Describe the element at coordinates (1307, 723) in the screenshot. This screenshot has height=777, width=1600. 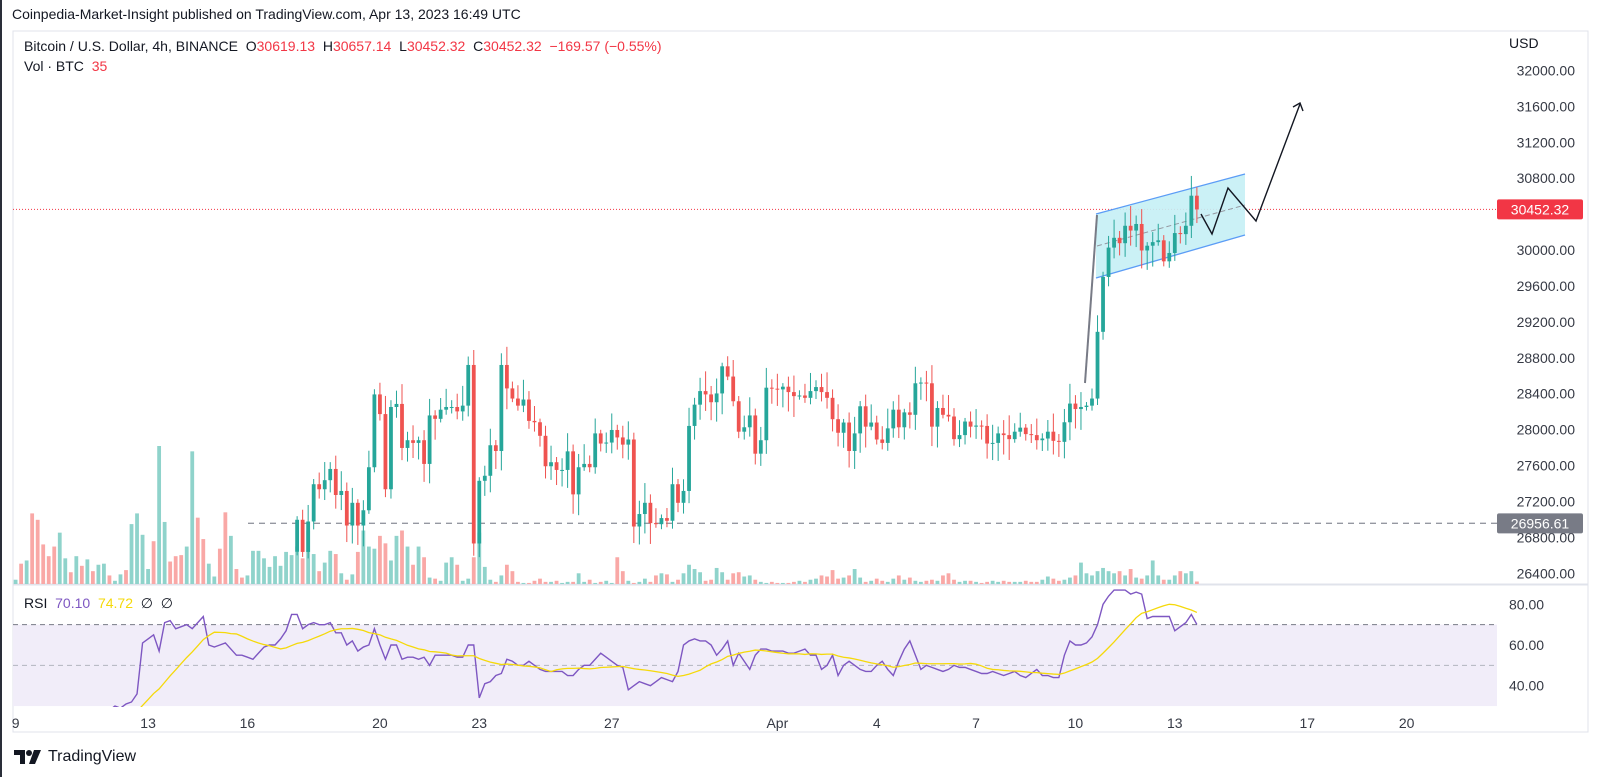
I see `time-axis-tick-label: 17` at that location.